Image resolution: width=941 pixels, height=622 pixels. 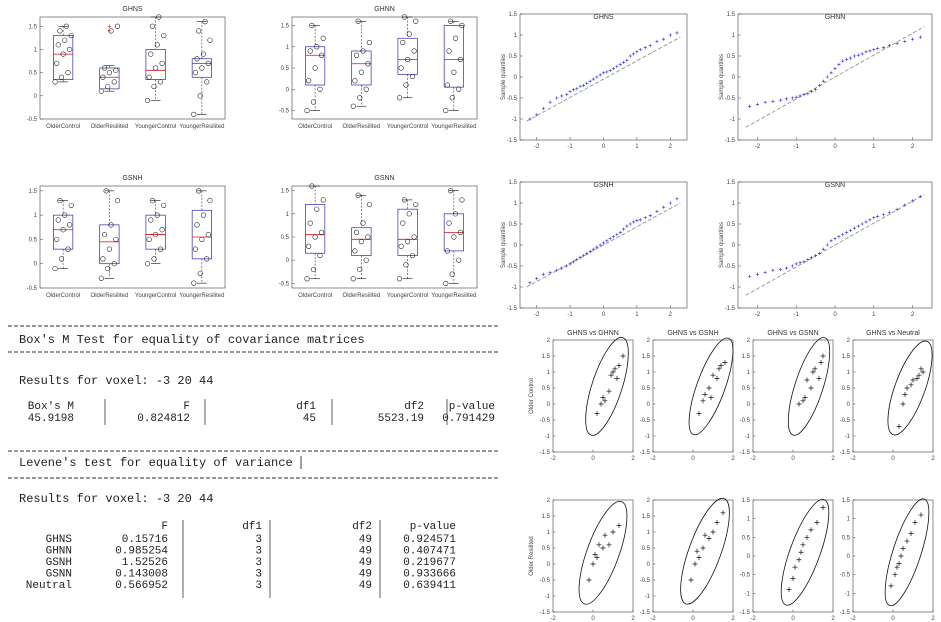 I want to click on table-cell: 3, so click(x=258, y=575).